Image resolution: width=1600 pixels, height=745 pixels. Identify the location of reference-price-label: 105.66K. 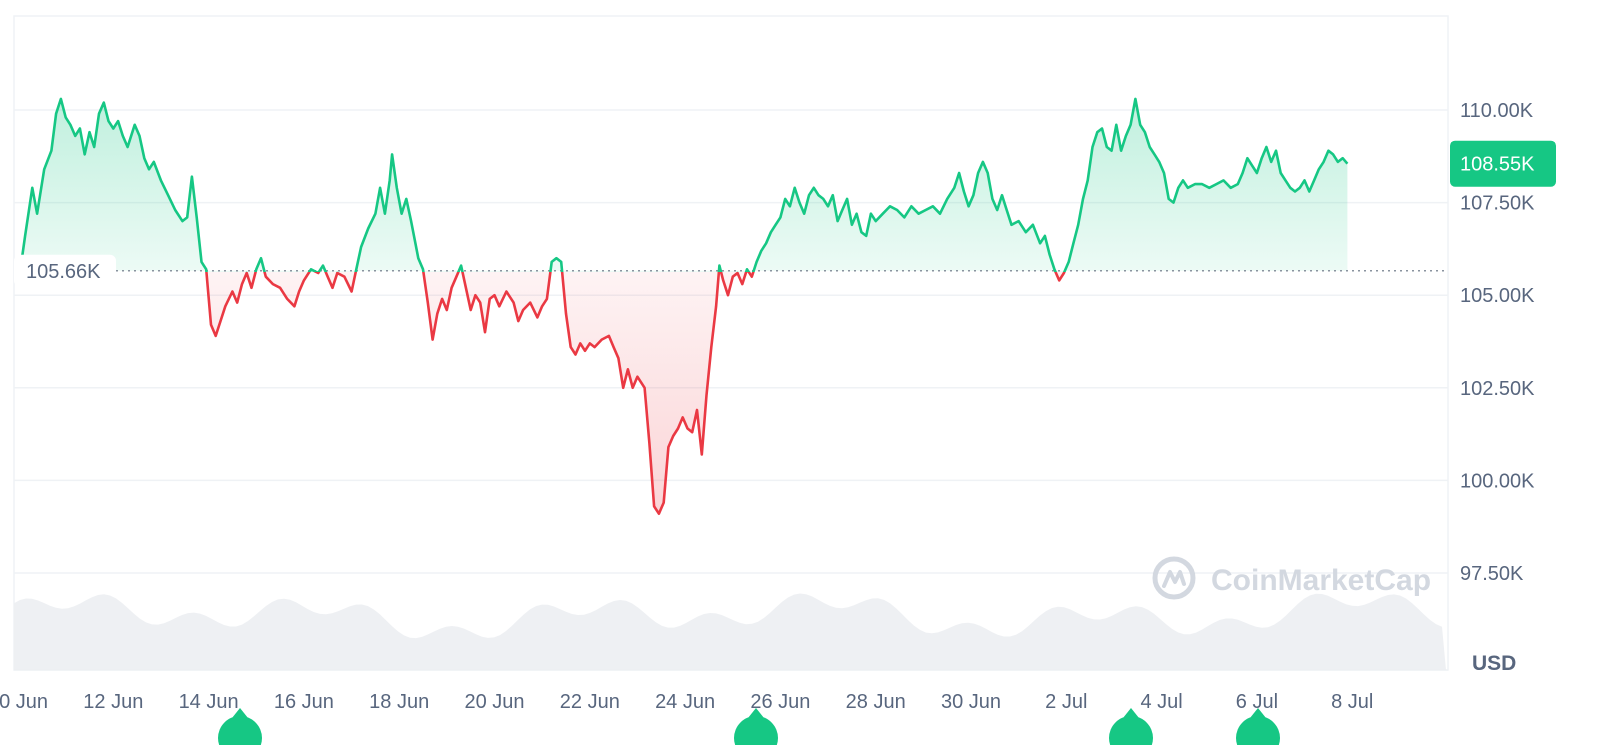
(65, 270).